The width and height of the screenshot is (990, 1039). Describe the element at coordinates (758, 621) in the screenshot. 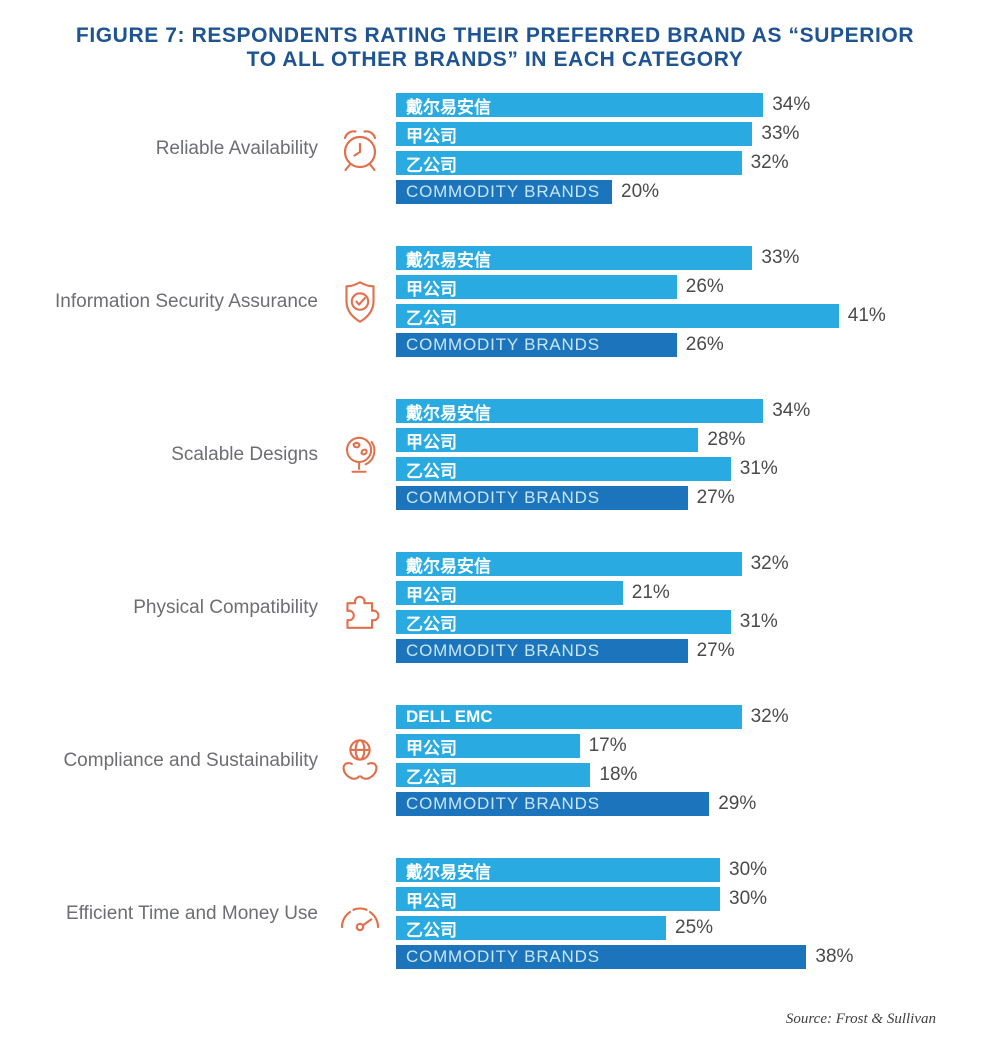

I see `bar-value-label: 31%` at that location.